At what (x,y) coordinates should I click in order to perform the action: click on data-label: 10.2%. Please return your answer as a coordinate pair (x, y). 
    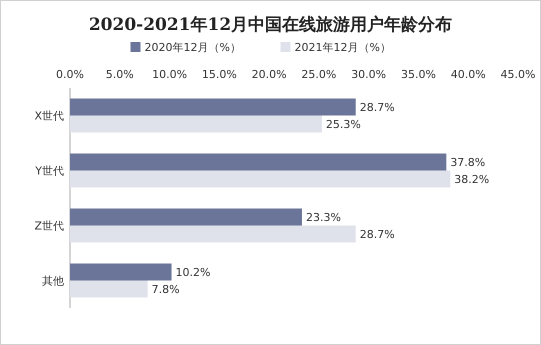
    Looking at the image, I should click on (193, 272).